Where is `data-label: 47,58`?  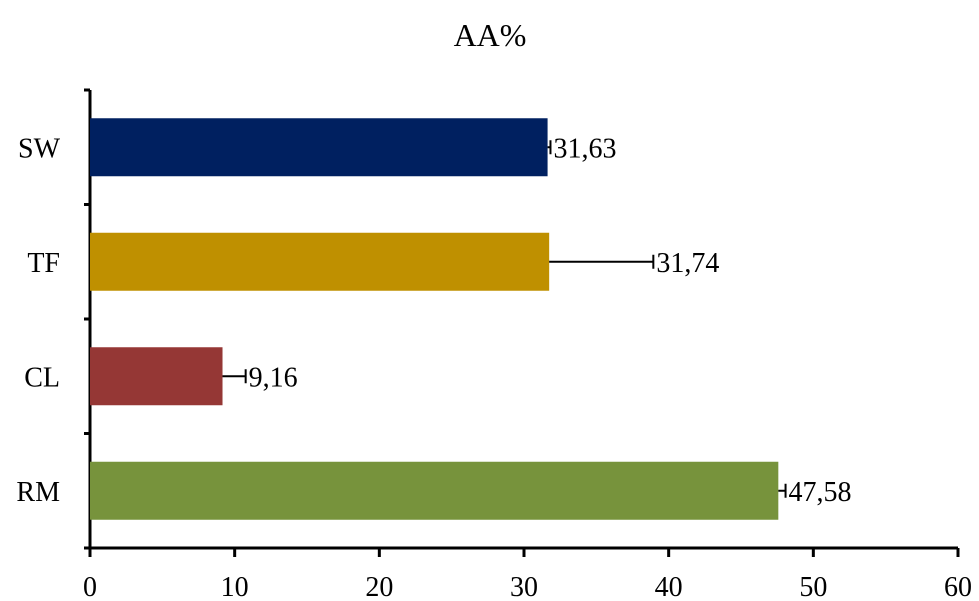
data-label: 47,58 is located at coordinates (820, 492).